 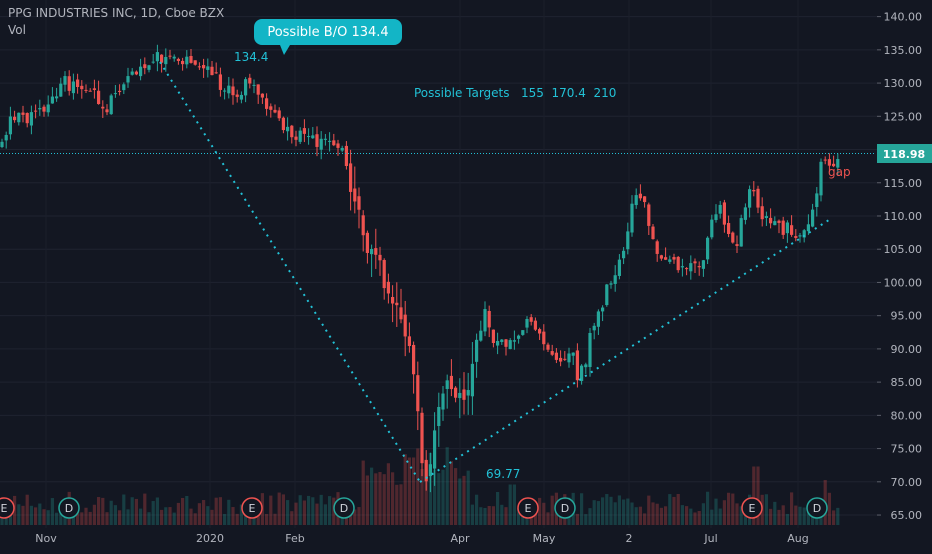 What do you see at coordinates (903, 249) in the screenshot?
I see `price-tick-label: 105.00` at bounding box center [903, 249].